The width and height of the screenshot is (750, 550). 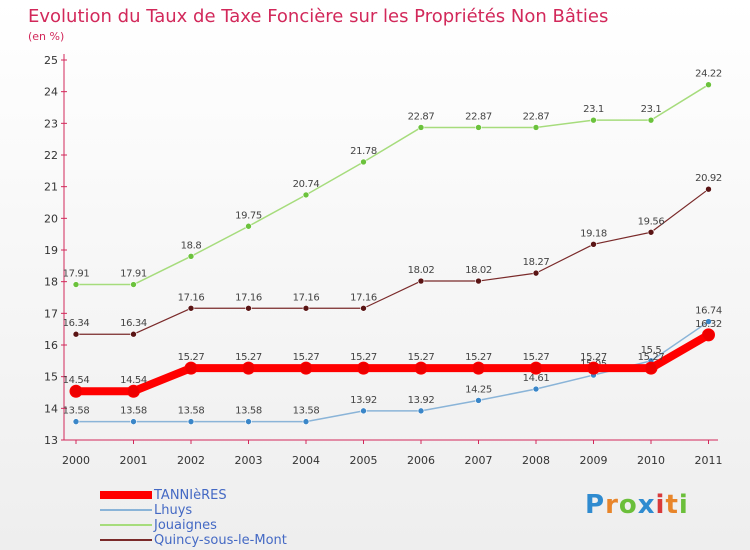 I want to click on data-label-lhuys: 15.5, so click(x=651, y=350).